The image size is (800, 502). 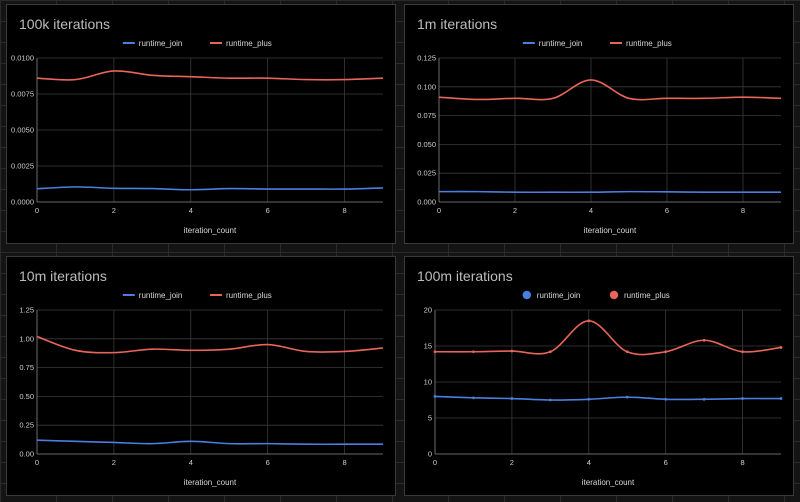 I want to click on y-tick-label: 0, so click(x=430, y=454).